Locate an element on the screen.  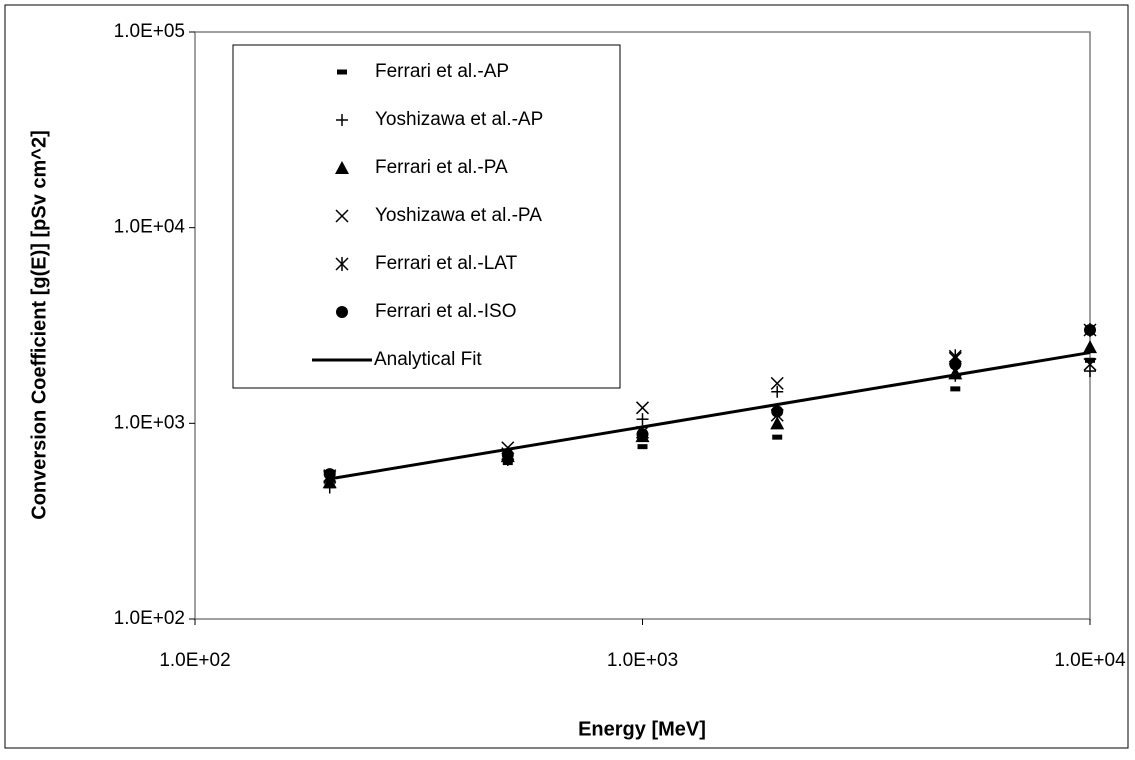
legend-label: Ferrari et al.-LAT is located at coordinates (446, 263).